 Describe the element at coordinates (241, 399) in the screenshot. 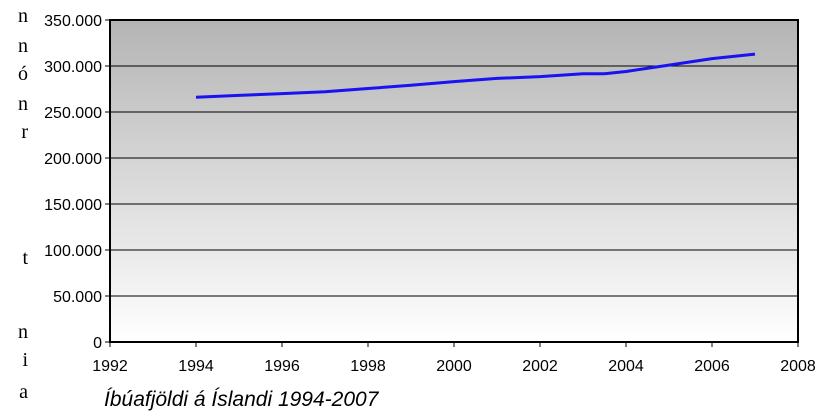

I see `chart-caption: Íbúafjöldi á Íslandi 1994-2007` at that location.